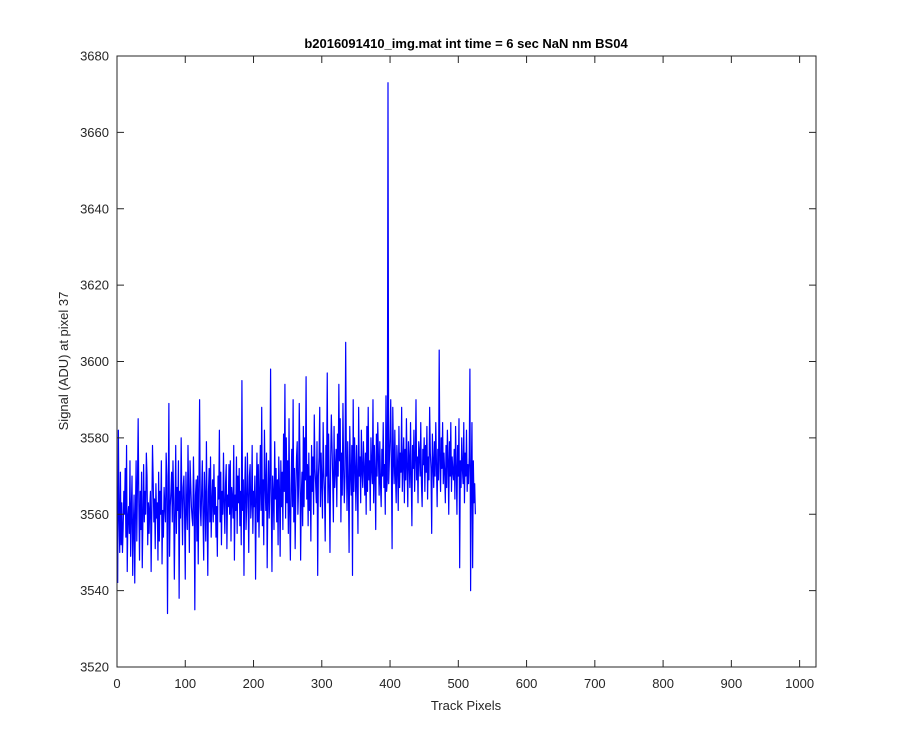  Describe the element at coordinates (185, 683) in the screenshot. I see `x-tick-label-100: 100` at that location.